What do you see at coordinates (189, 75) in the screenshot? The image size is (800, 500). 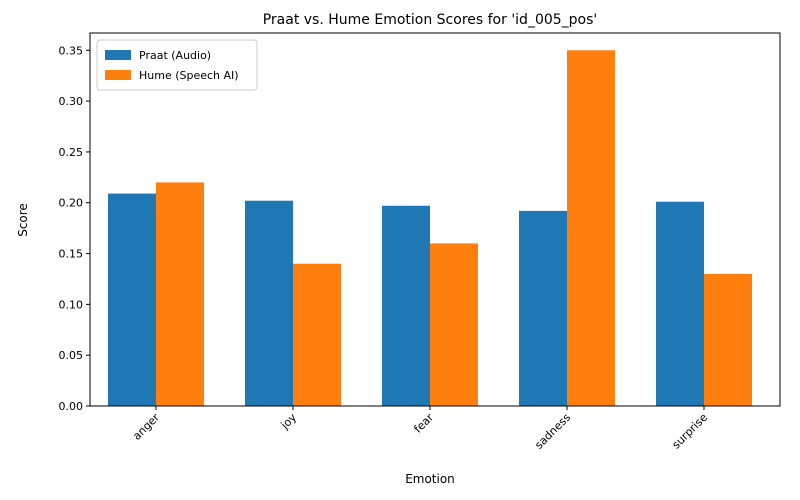 I see `legend-label-series-1: Hume (Speech AI)` at bounding box center [189, 75].